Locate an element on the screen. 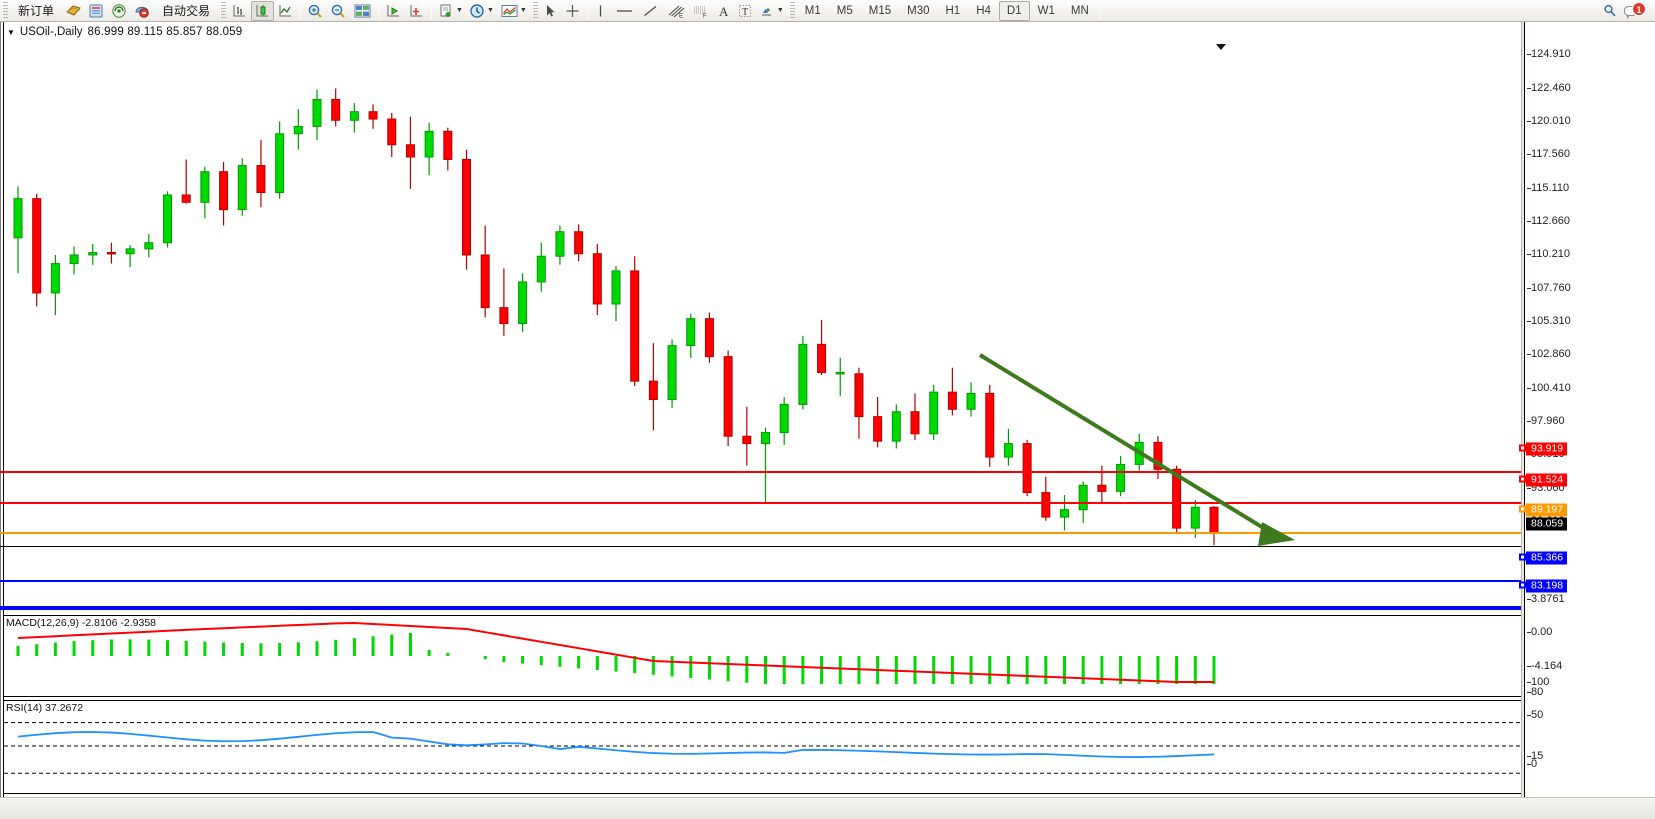 The image size is (1655, 819). toolbar-grip is located at coordinates (5, 10).